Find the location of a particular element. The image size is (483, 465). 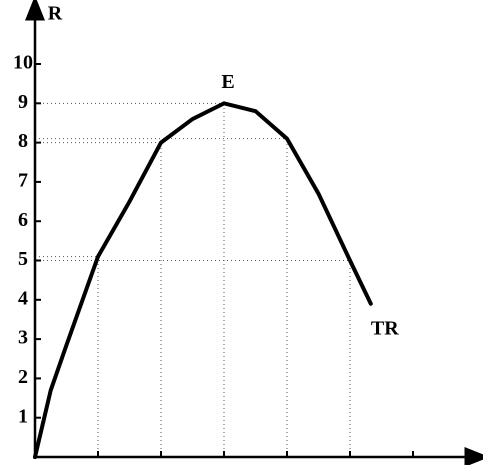

y-tick-label: 1 is located at coordinates (23, 416).